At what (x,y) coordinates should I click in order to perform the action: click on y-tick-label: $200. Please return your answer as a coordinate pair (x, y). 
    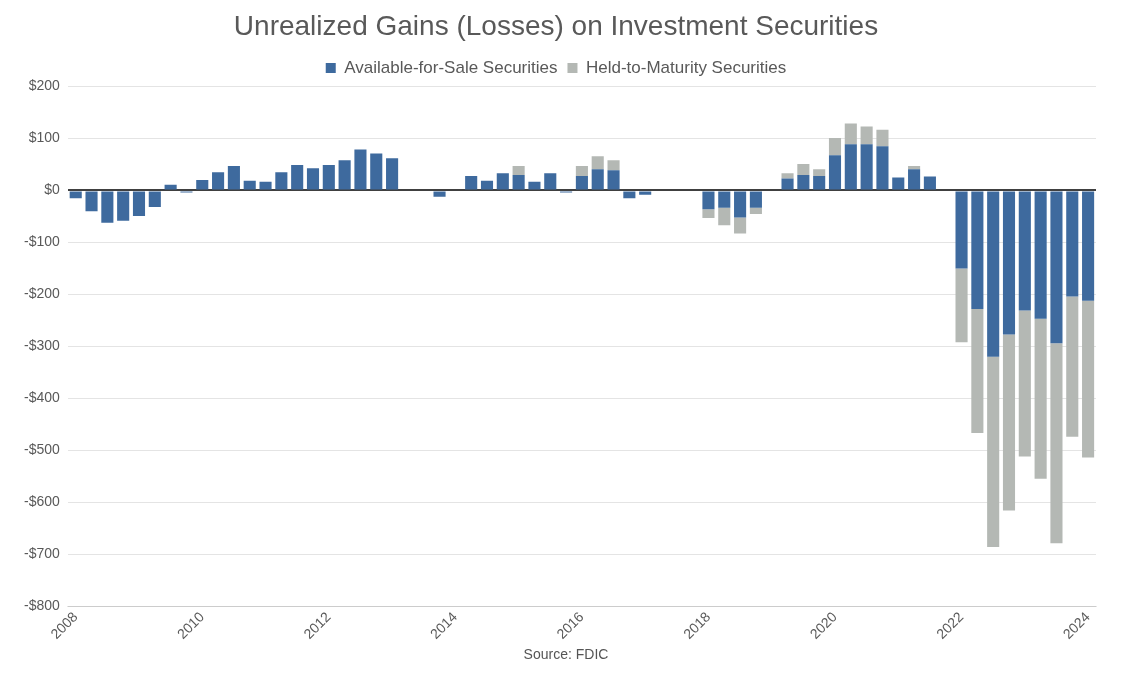
    Looking at the image, I should click on (44, 85).